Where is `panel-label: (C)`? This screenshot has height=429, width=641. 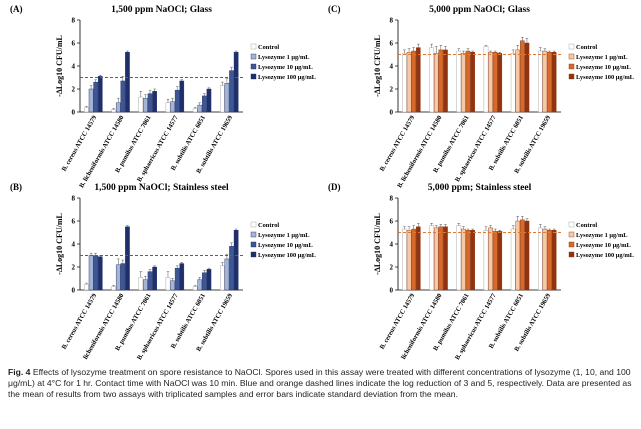 panel-label: (C) is located at coordinates (334, 9).